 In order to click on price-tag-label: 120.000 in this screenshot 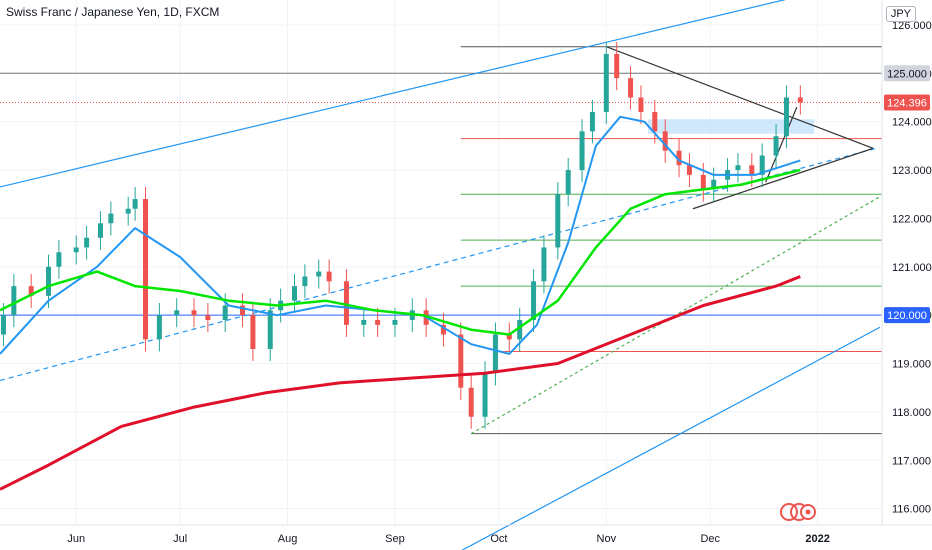, I will do `click(907, 316)`.